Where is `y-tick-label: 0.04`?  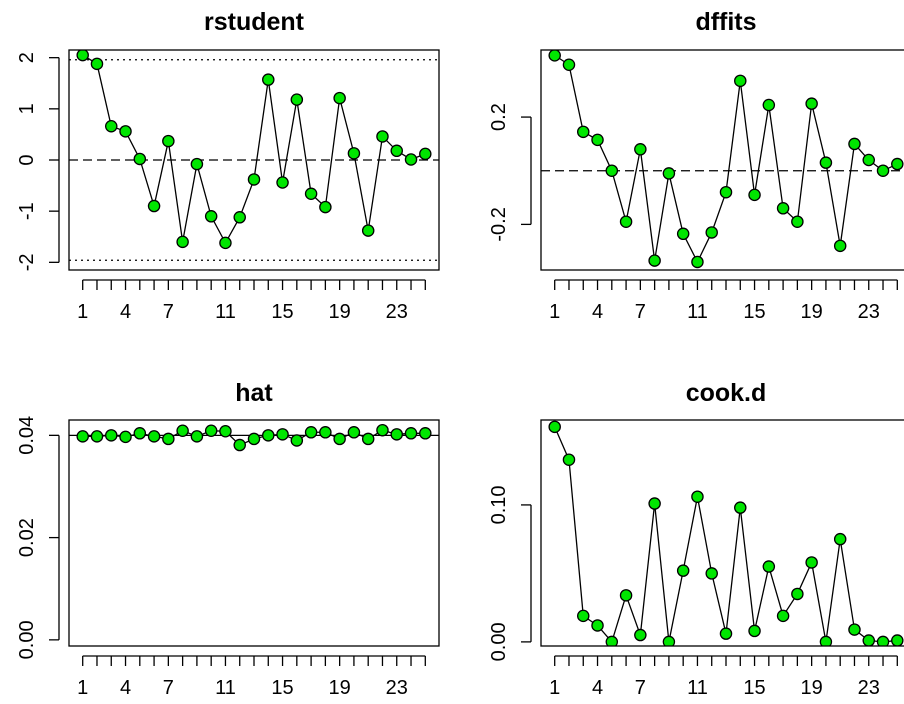
y-tick-label: 0.04 is located at coordinates (27, 435).